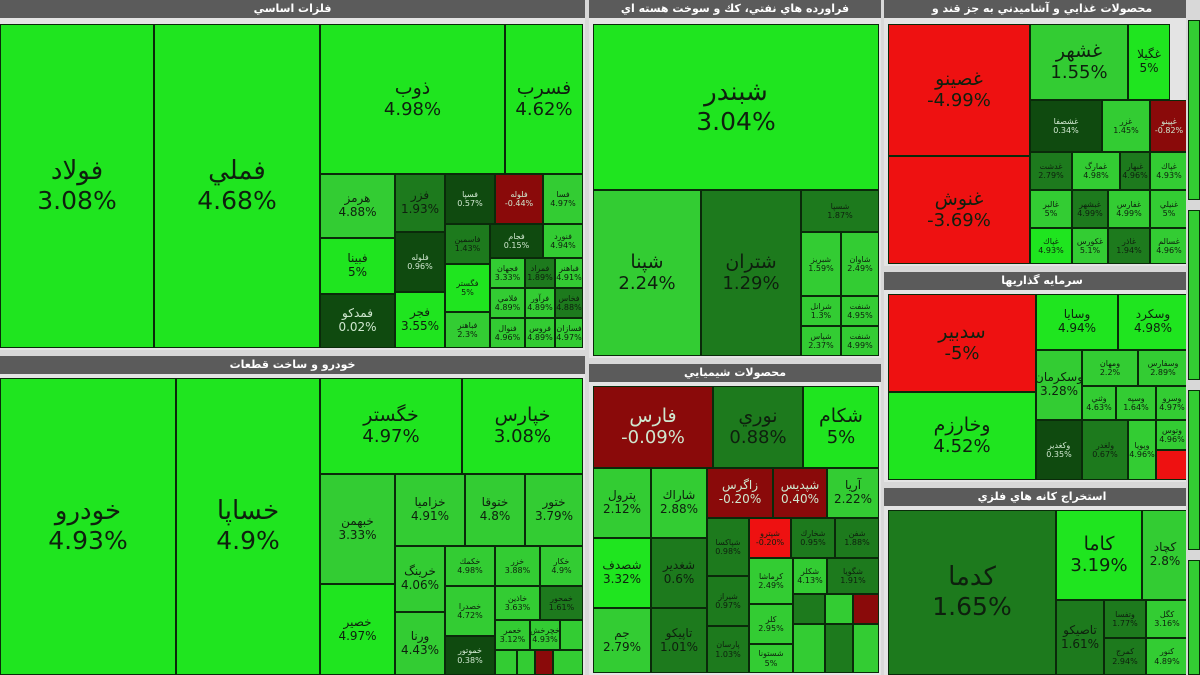  Describe the element at coordinates (1167, 656) in the screenshot. I see `stock-tile: كنور 4.89%` at that location.